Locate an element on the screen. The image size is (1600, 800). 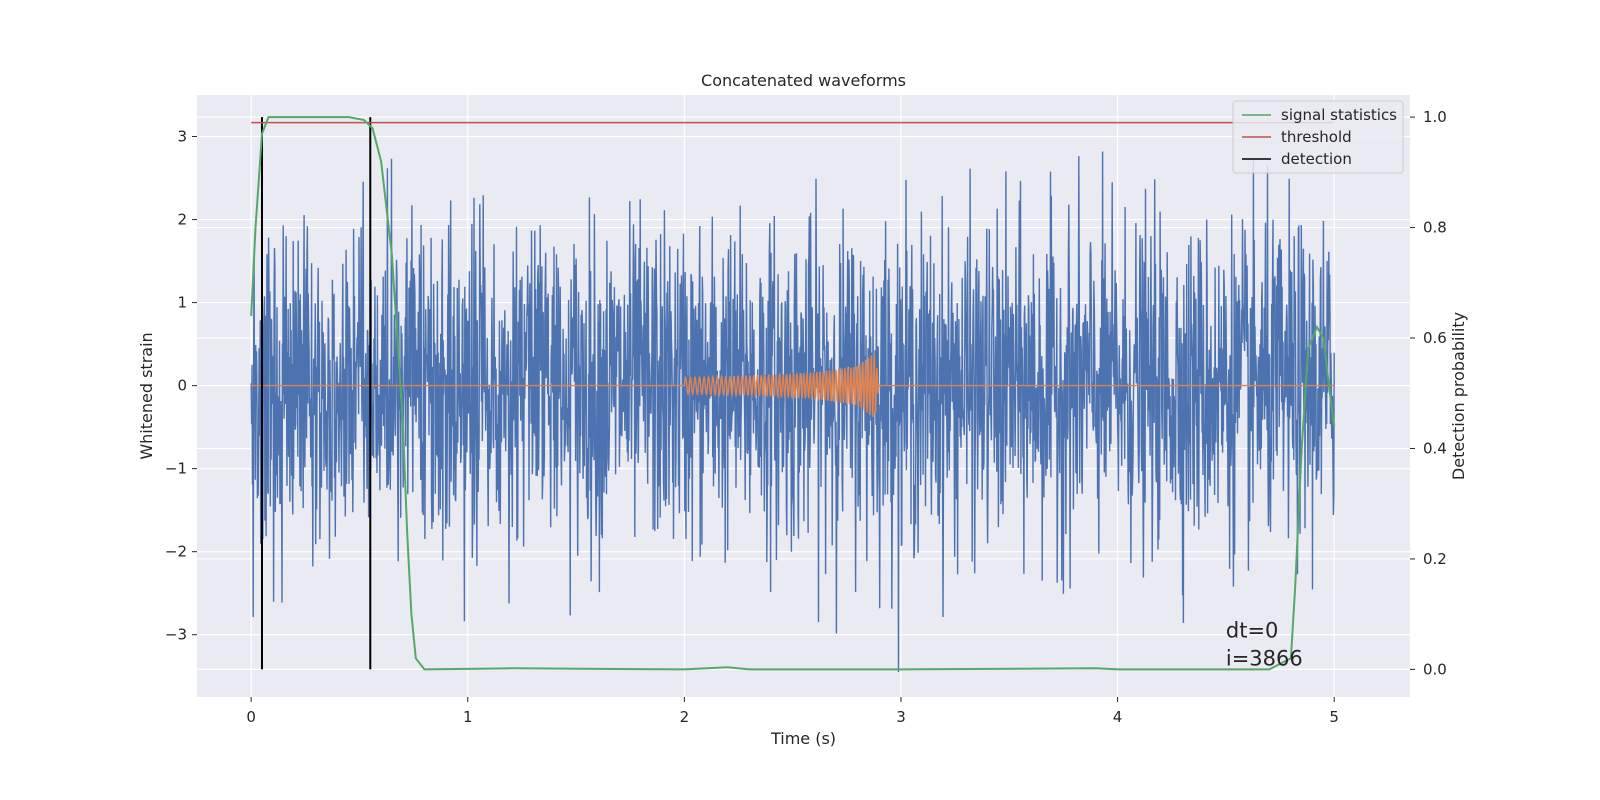
y-right-axis-label: Detection probability is located at coordinates (1458, 396).